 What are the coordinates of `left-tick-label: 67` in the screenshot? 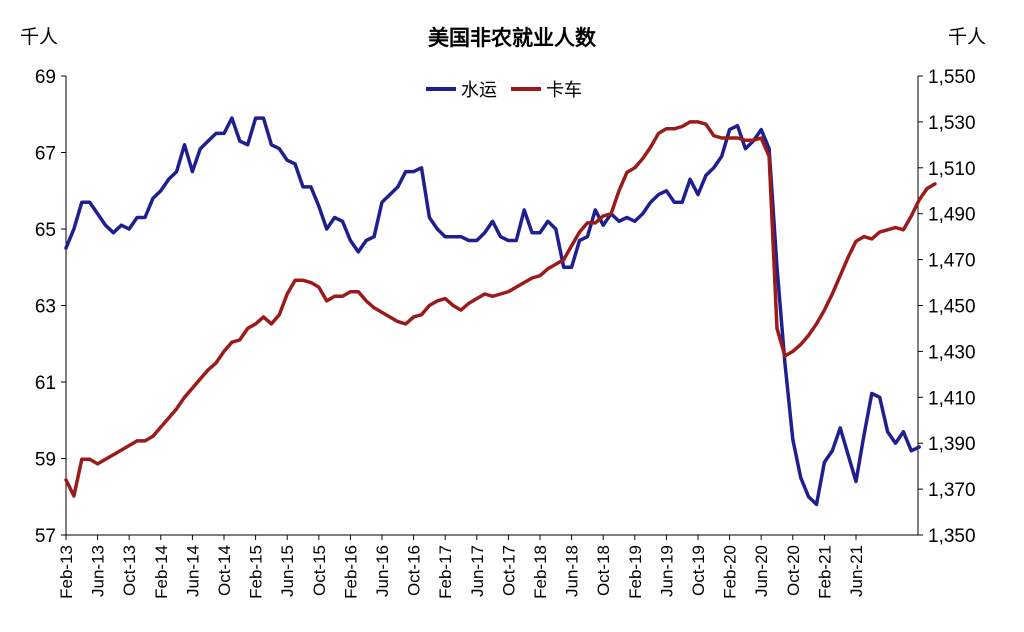 It's located at (45, 154).